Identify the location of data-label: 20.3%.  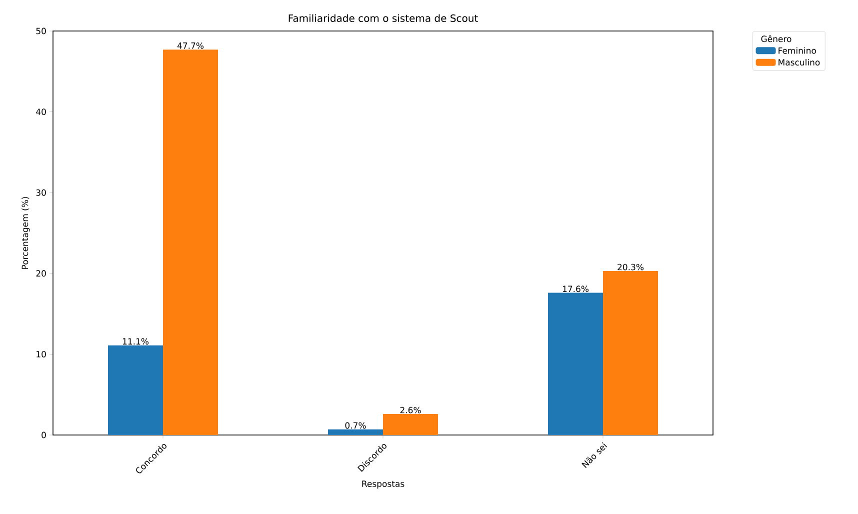
(631, 267).